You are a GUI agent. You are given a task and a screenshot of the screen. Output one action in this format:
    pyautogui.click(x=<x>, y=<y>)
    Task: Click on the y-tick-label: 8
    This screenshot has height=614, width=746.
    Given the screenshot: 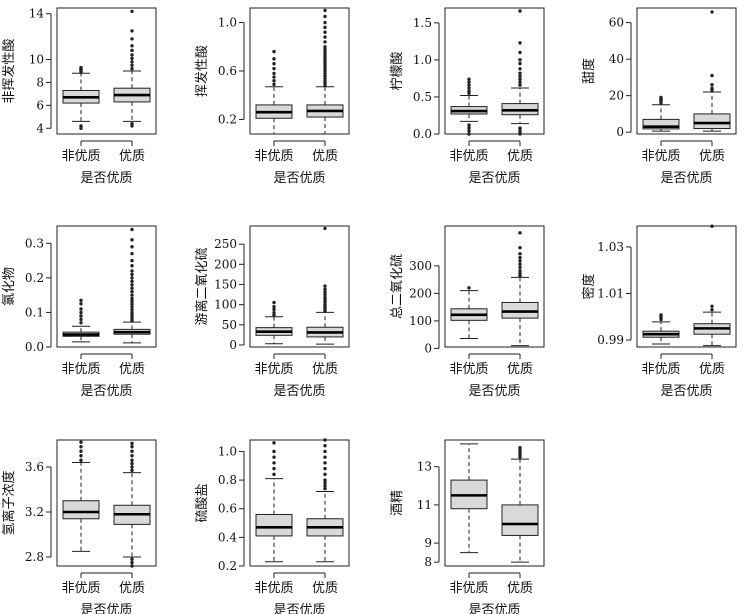 What is the action you would take?
    pyautogui.click(x=428, y=562)
    